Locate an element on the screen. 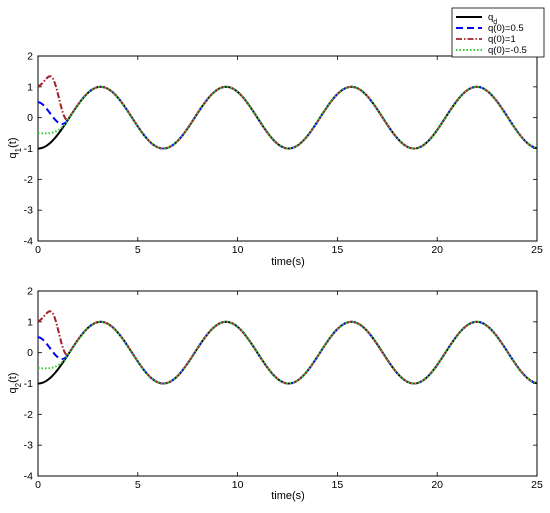 This screenshot has width=550, height=513. legend-item-q0-0.5: q(0)=0.5 is located at coordinates (490, 28).